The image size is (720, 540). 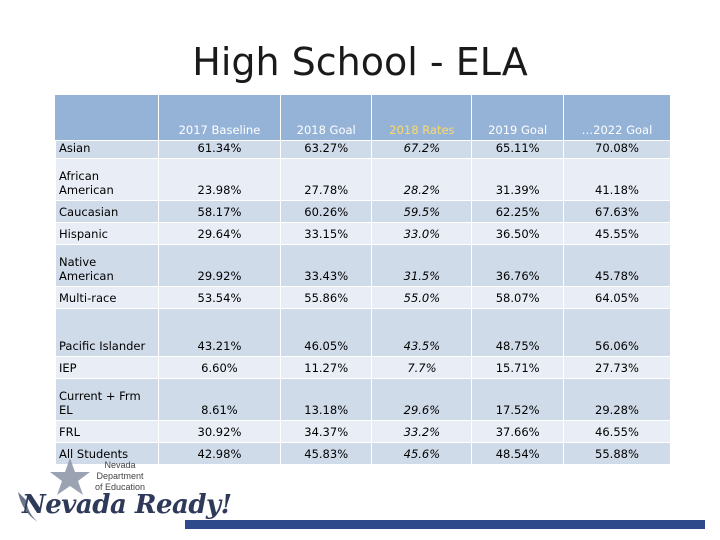 I want to click on row-label: African American, so click(x=106, y=179).